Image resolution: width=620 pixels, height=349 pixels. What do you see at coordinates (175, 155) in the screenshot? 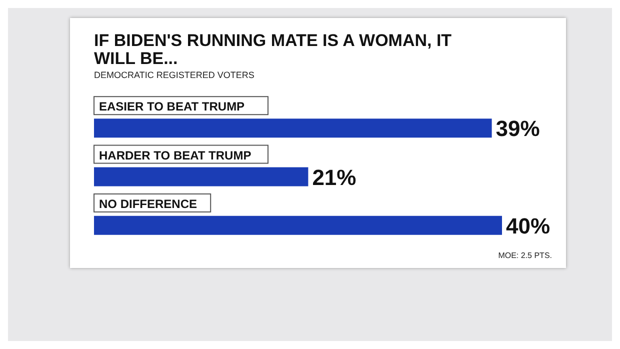
I see `y-tick-label: HARDER TO BEAT TRUMP` at bounding box center [175, 155].